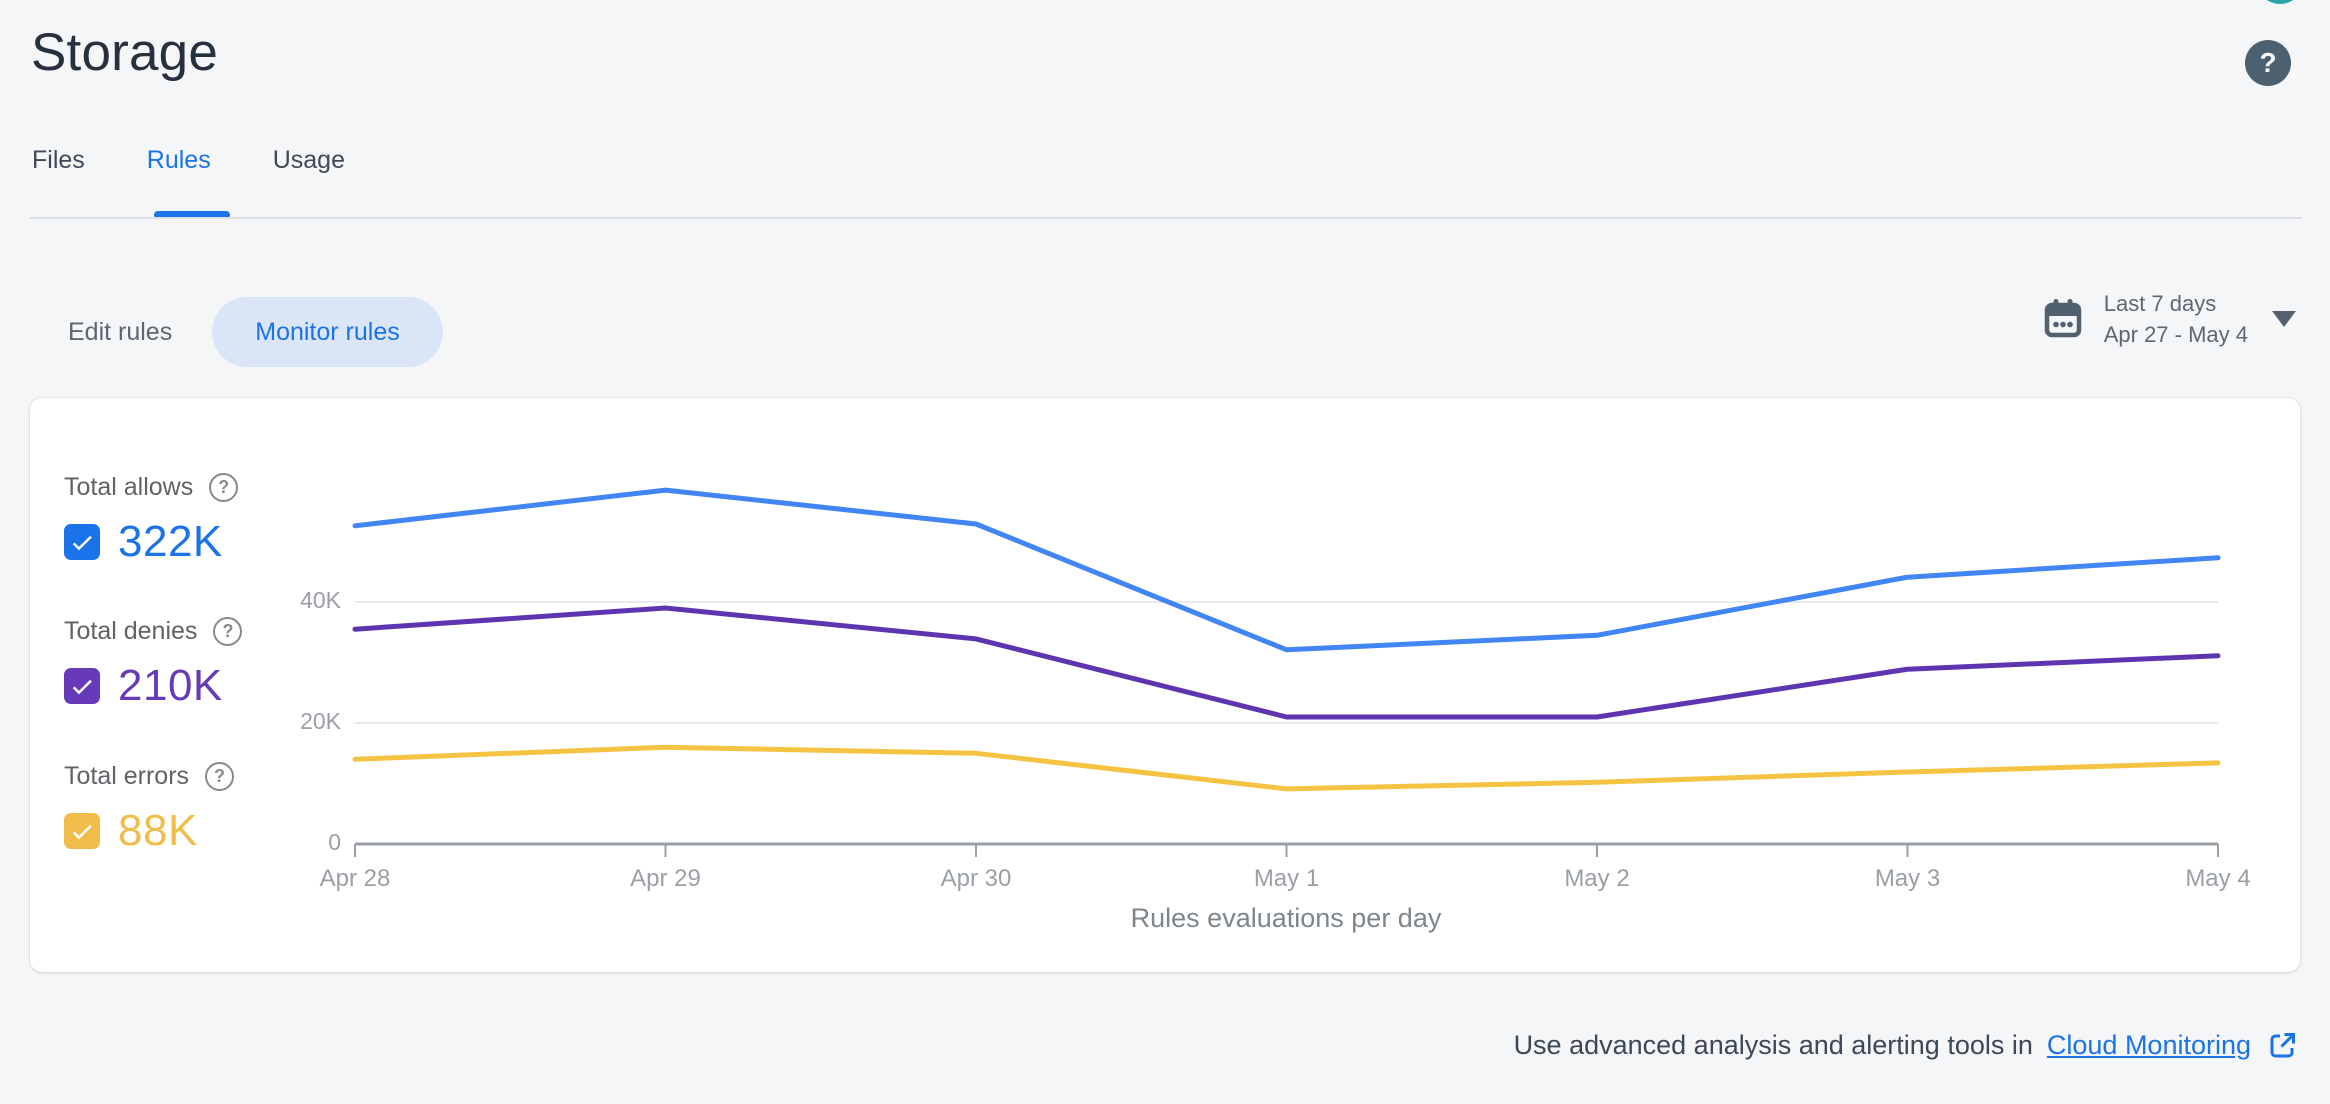 Image resolution: width=2330 pixels, height=1104 pixels. Describe the element at coordinates (1166, 218) in the screenshot. I see `tab-divider` at that location.